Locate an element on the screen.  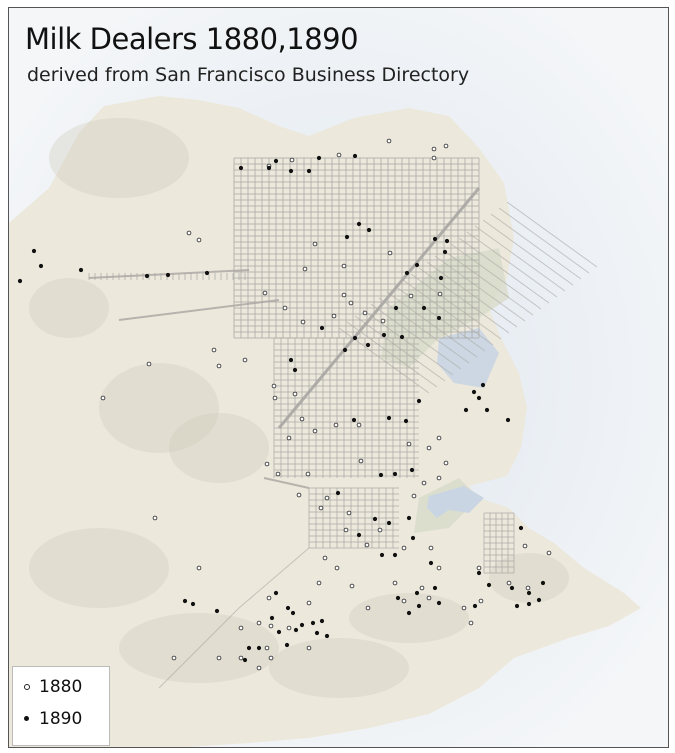
map-title: Milk Dealers 1880,1890 is located at coordinates (192, 39).